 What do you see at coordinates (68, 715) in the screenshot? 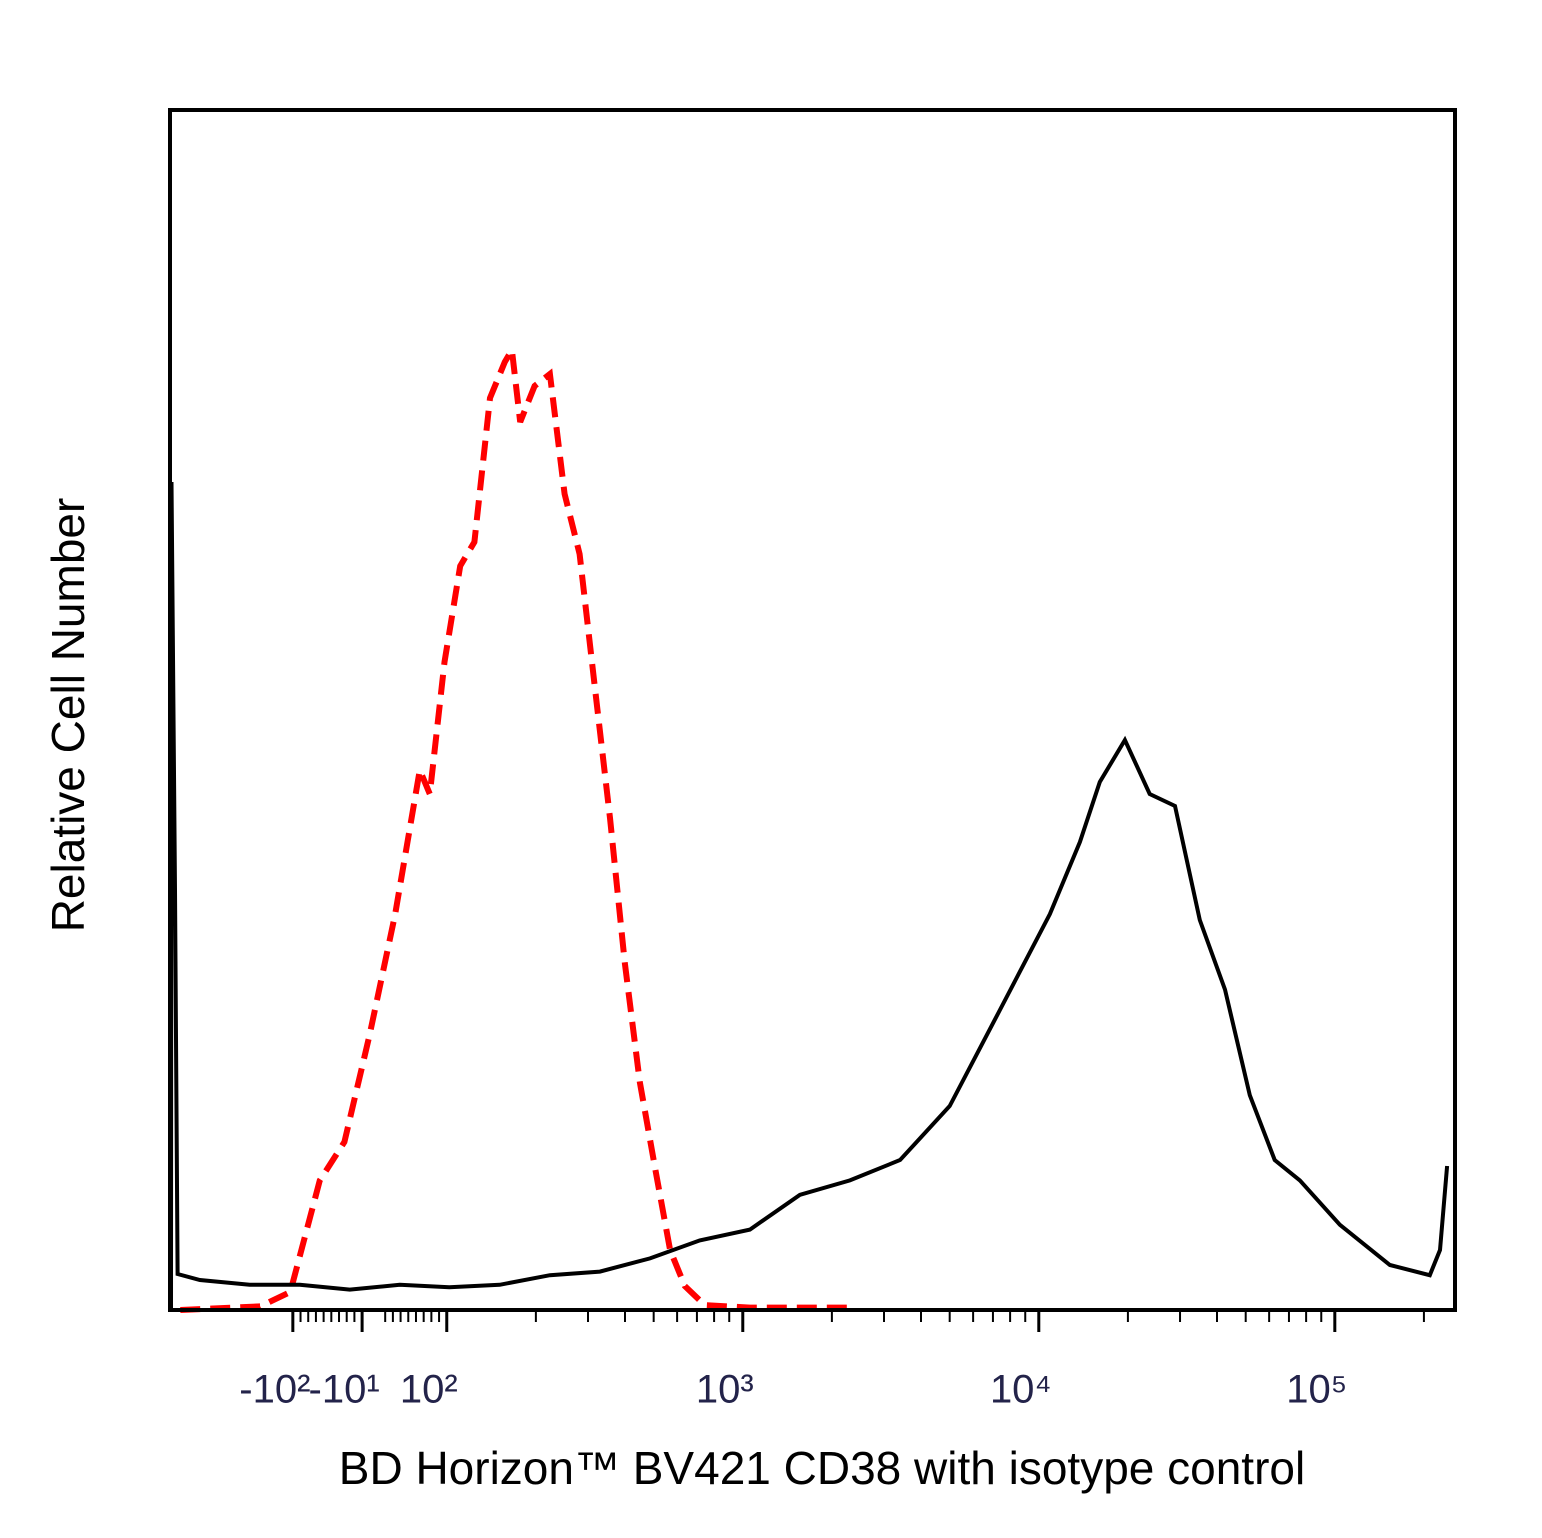
I see `y-axis-label: Relative Cell Number` at bounding box center [68, 715].